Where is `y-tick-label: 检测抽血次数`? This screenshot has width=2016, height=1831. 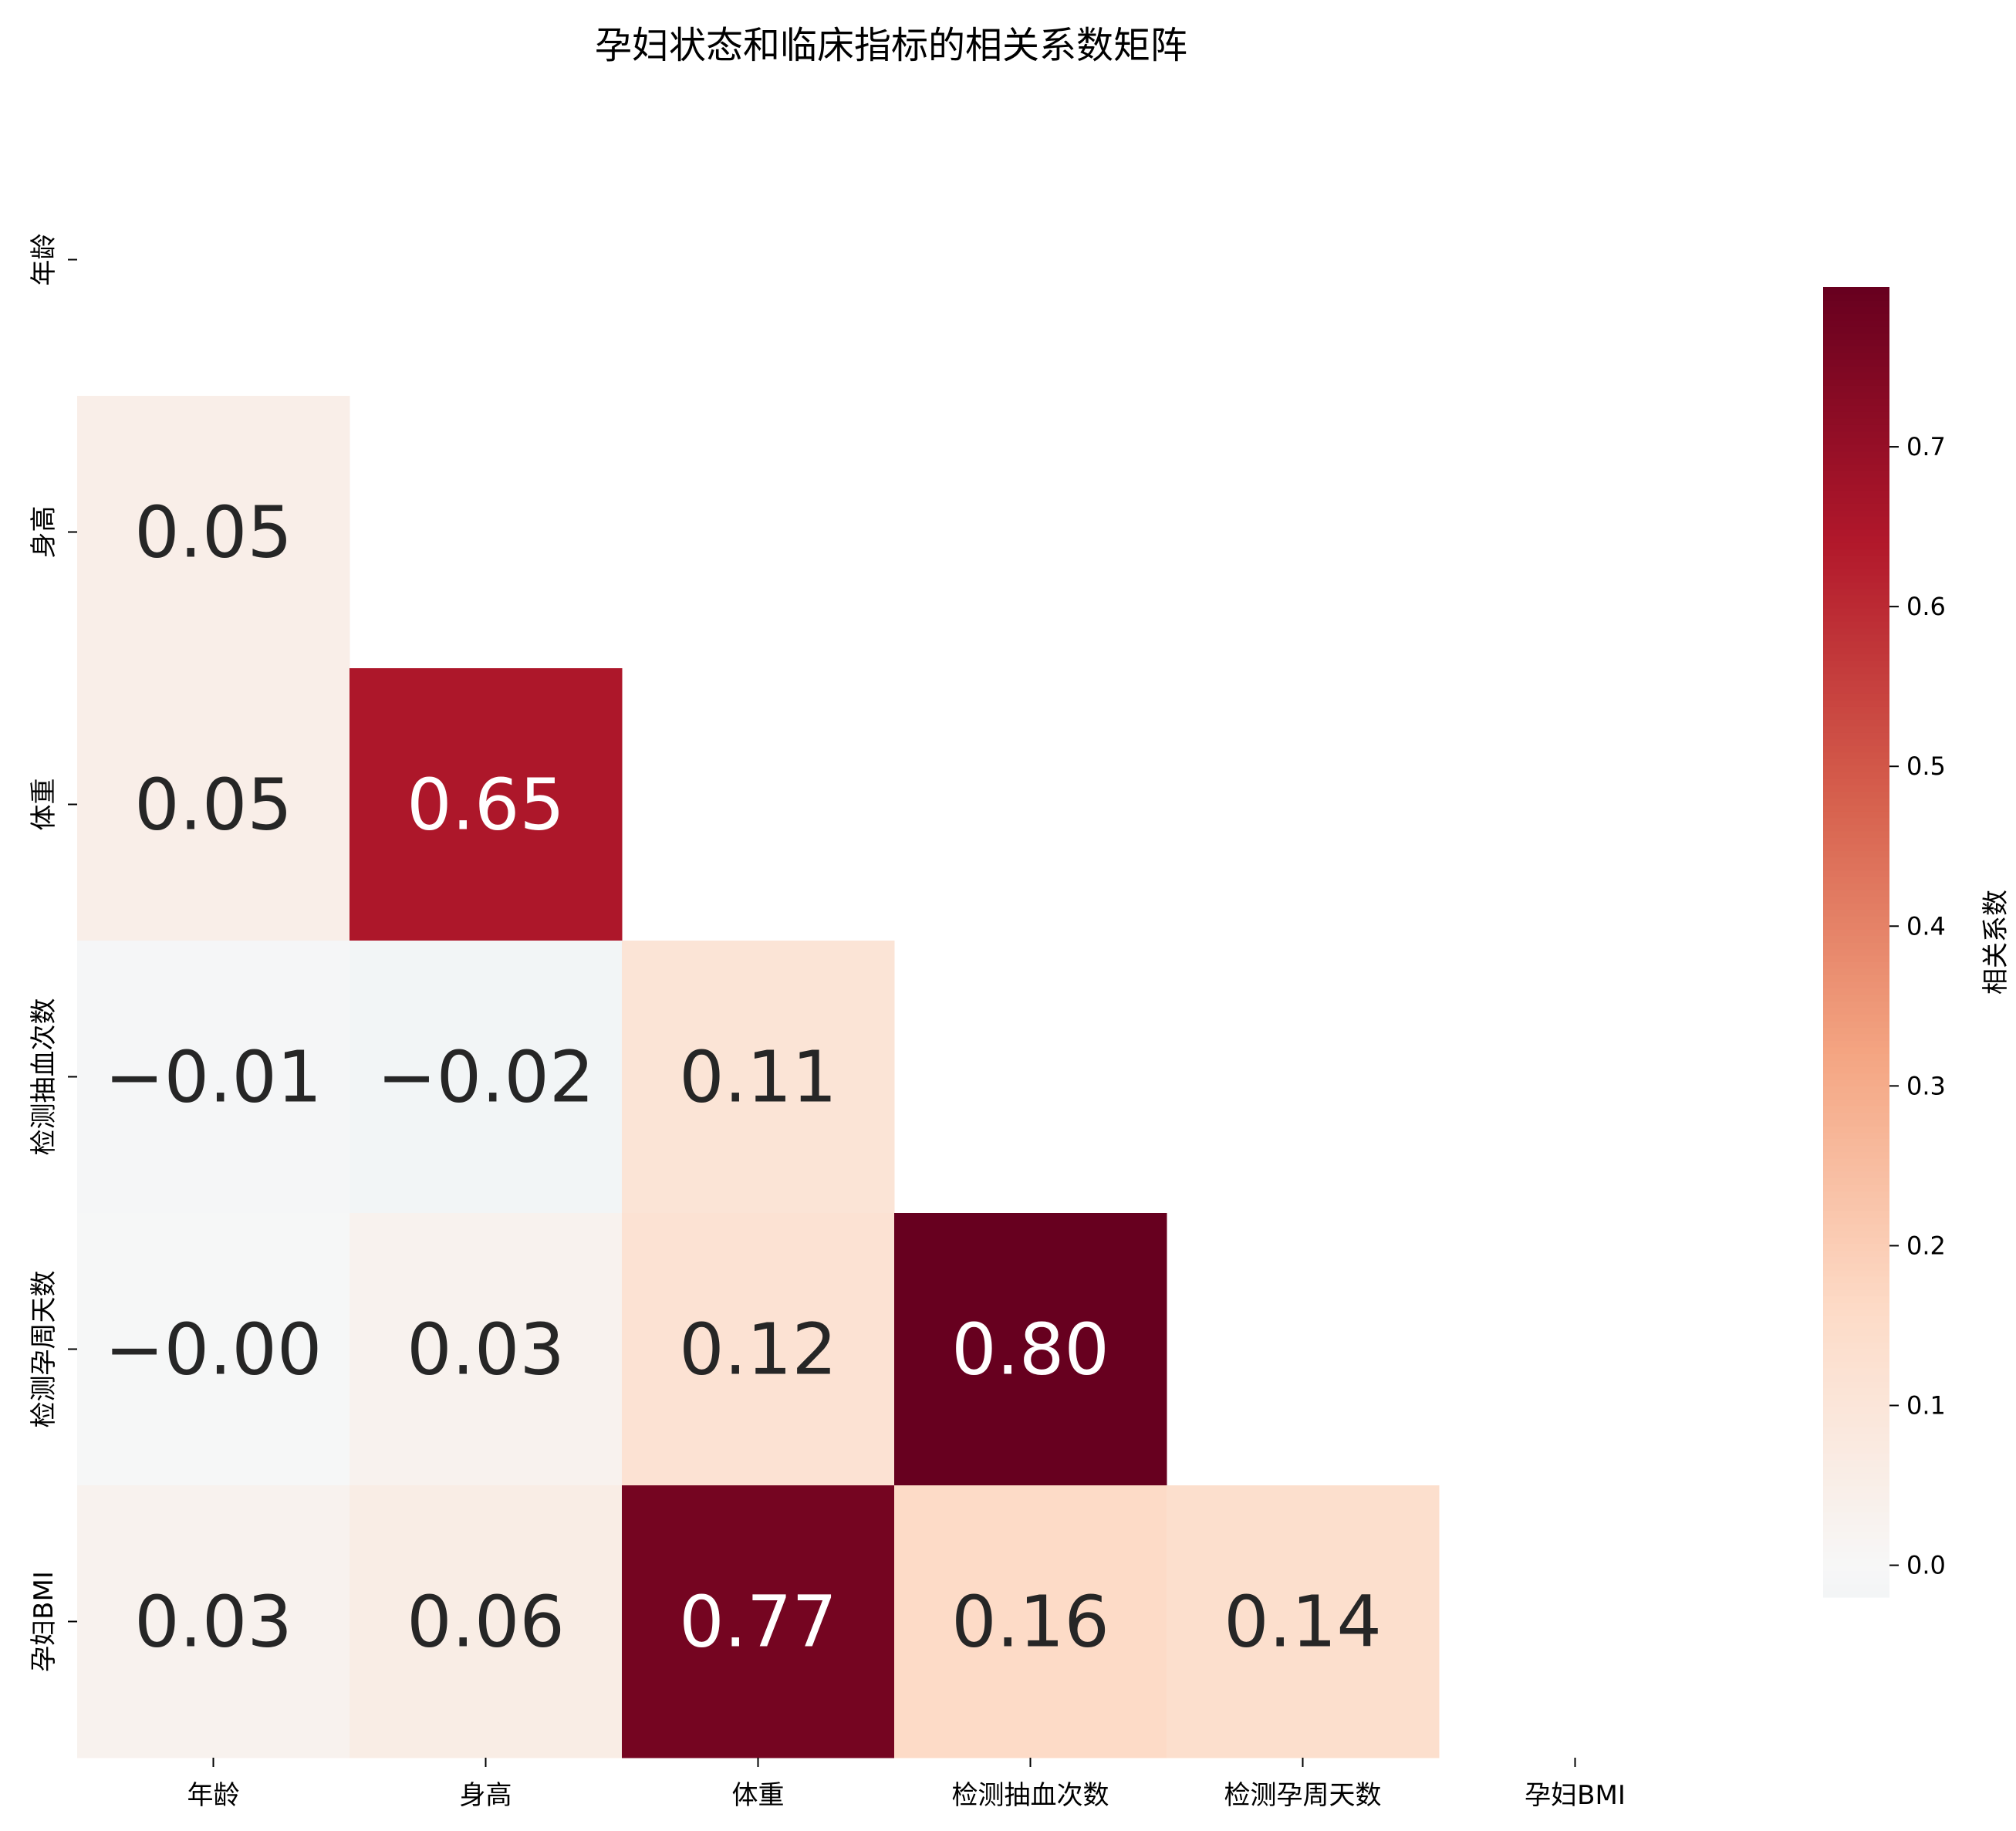 y-tick-label: 检测抽血次数 is located at coordinates (44, 1077).